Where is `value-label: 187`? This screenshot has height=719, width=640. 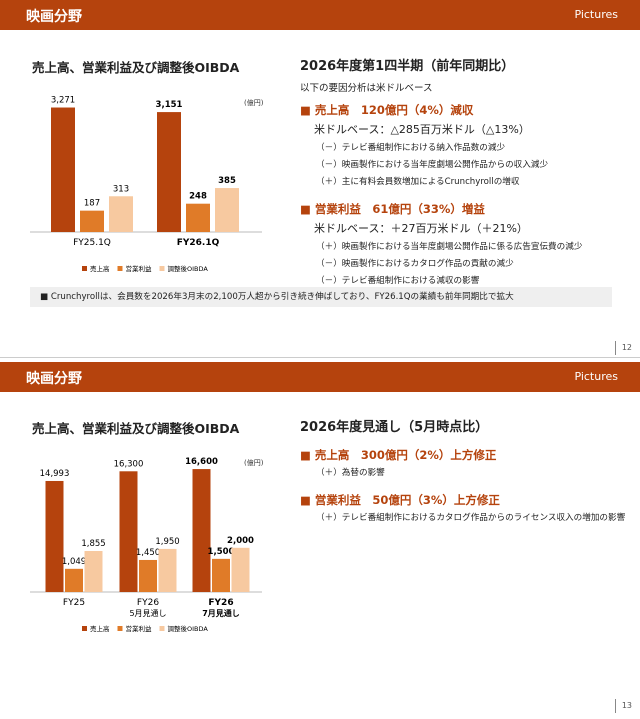 value-label: 187 is located at coordinates (92, 204).